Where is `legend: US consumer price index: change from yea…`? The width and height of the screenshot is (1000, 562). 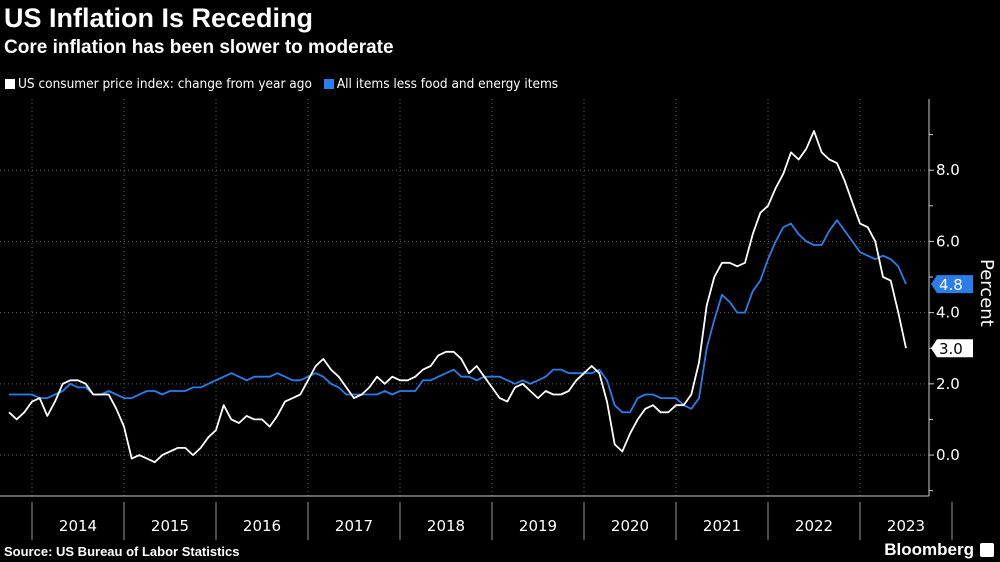
legend: US consumer price index: change from yea… is located at coordinates (281, 84).